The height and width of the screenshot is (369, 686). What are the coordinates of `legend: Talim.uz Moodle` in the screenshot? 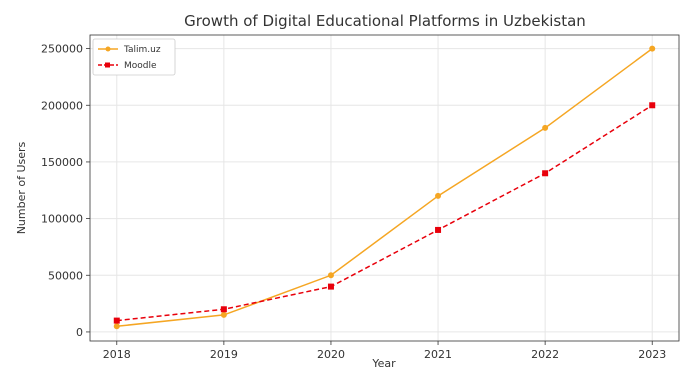 It's located at (134, 57).